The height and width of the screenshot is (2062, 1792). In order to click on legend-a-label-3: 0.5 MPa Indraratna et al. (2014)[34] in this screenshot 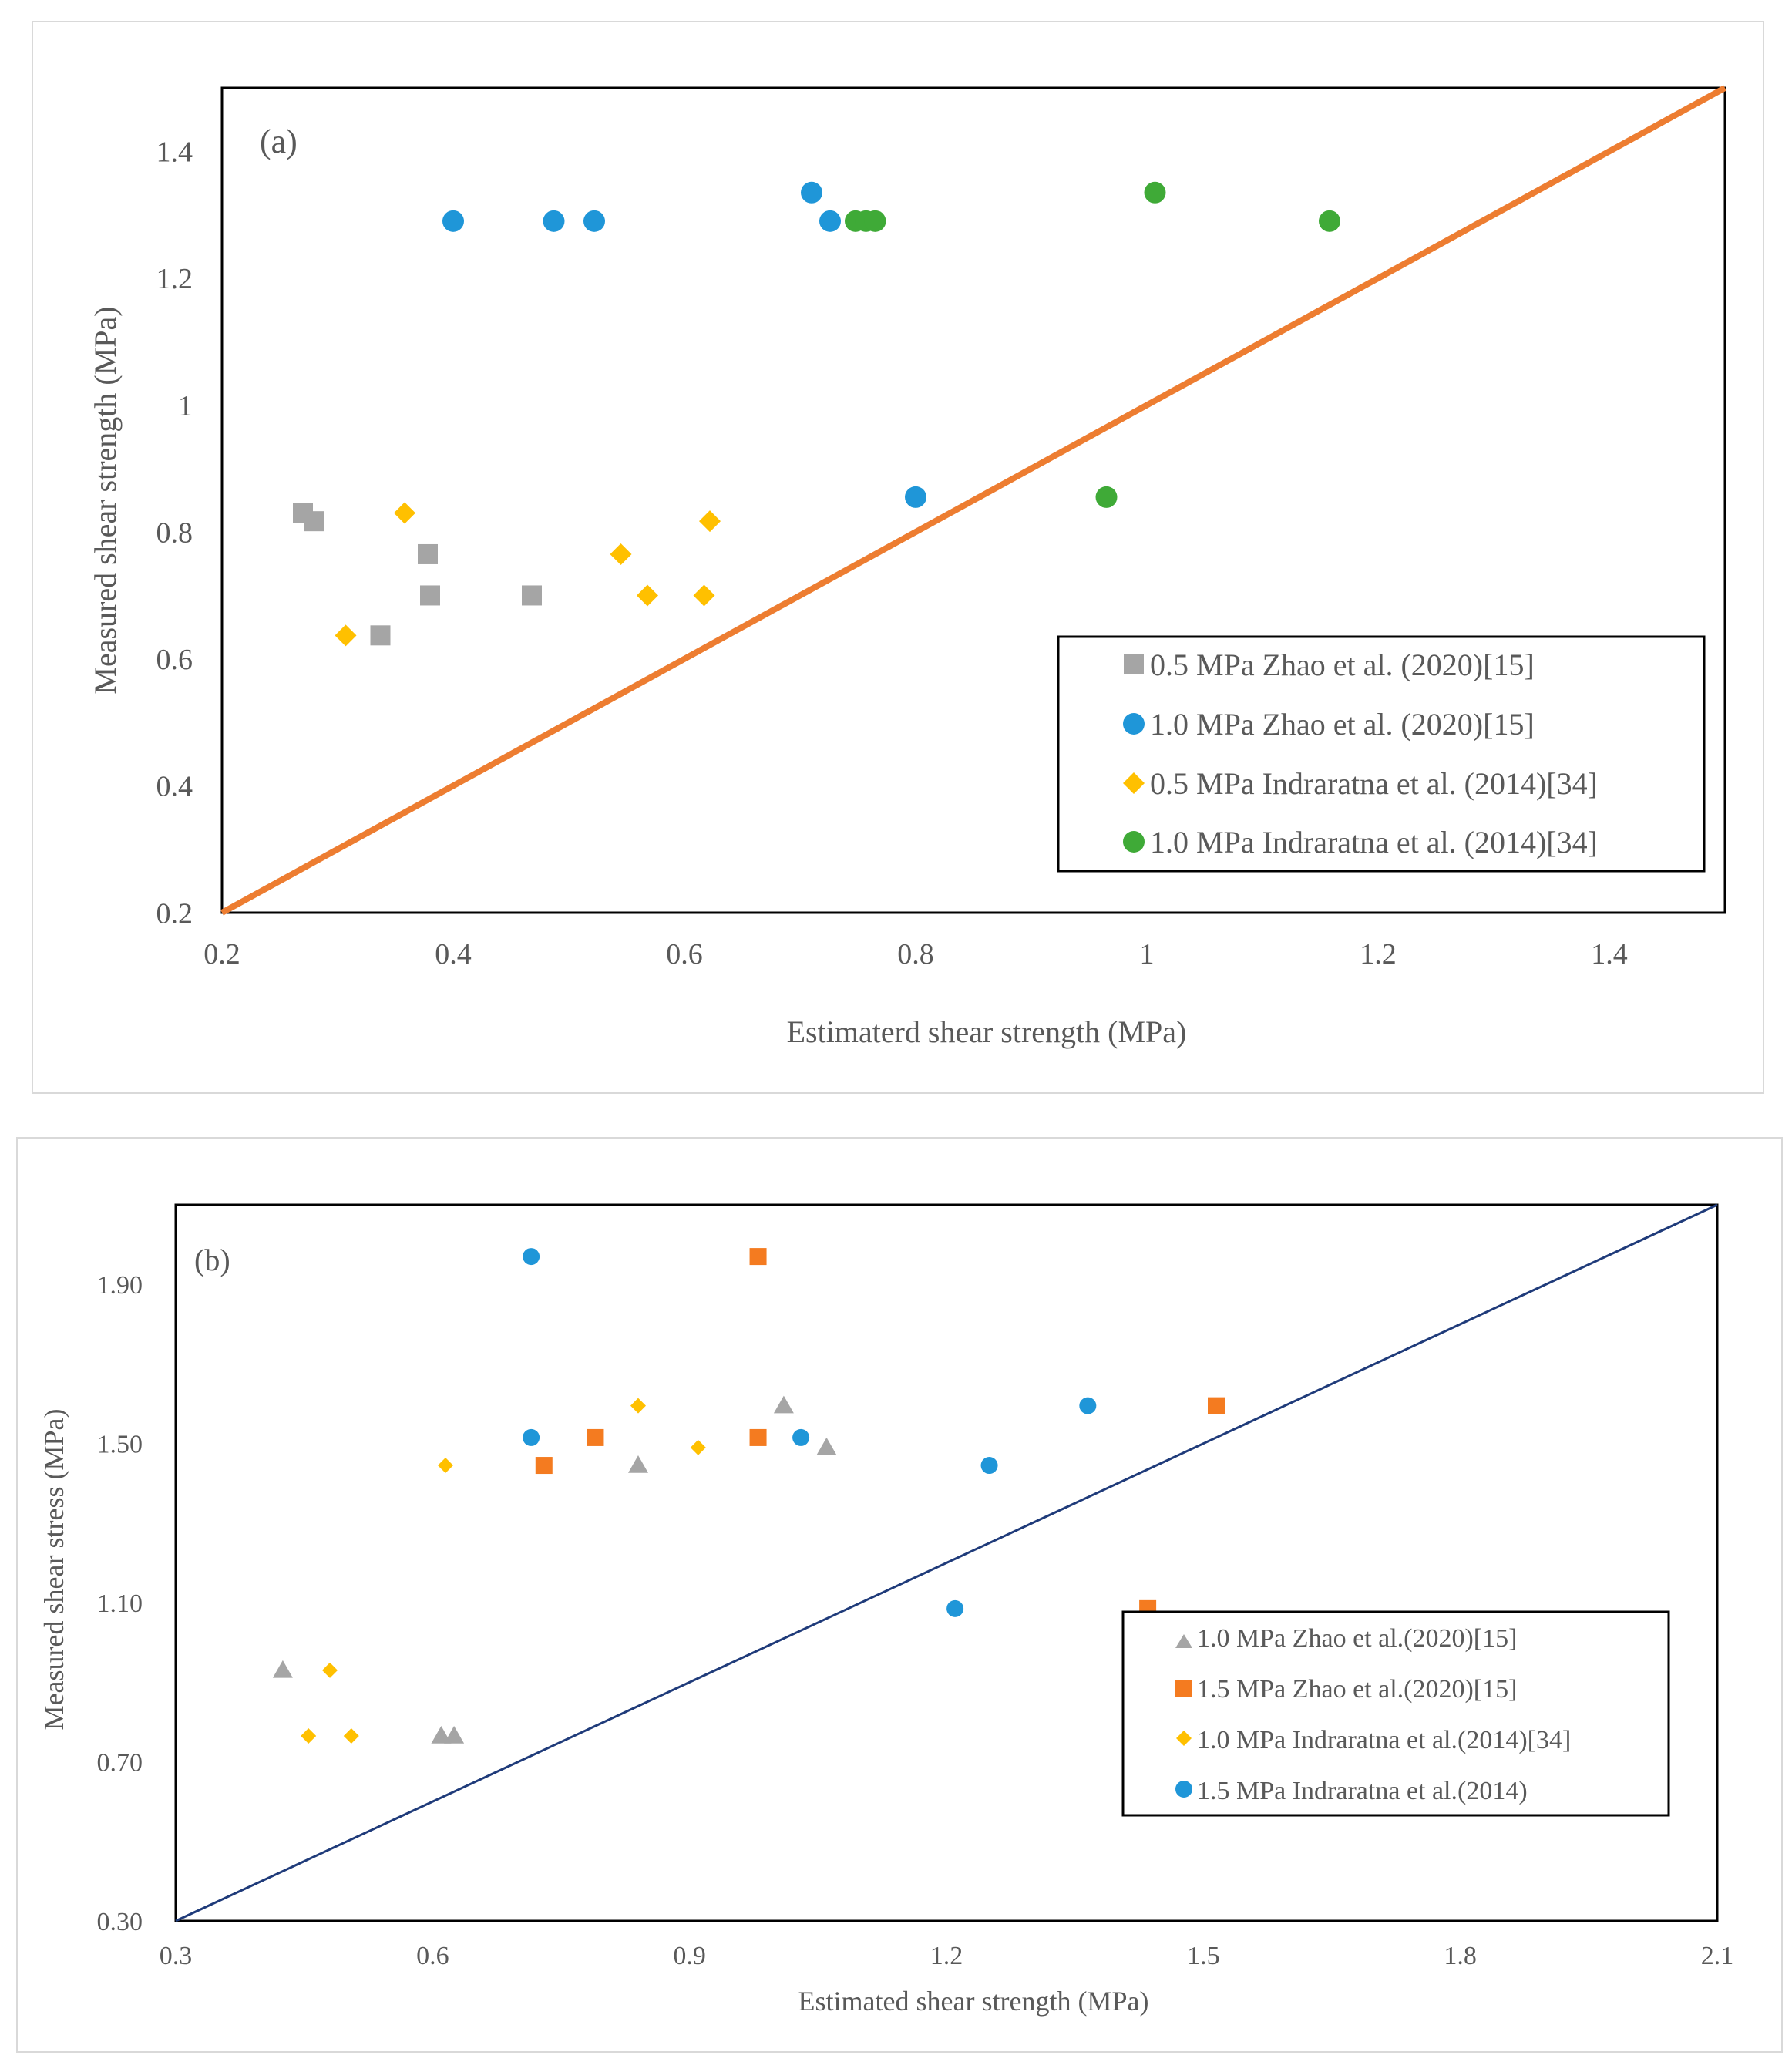, I will do `click(1374, 783)`.